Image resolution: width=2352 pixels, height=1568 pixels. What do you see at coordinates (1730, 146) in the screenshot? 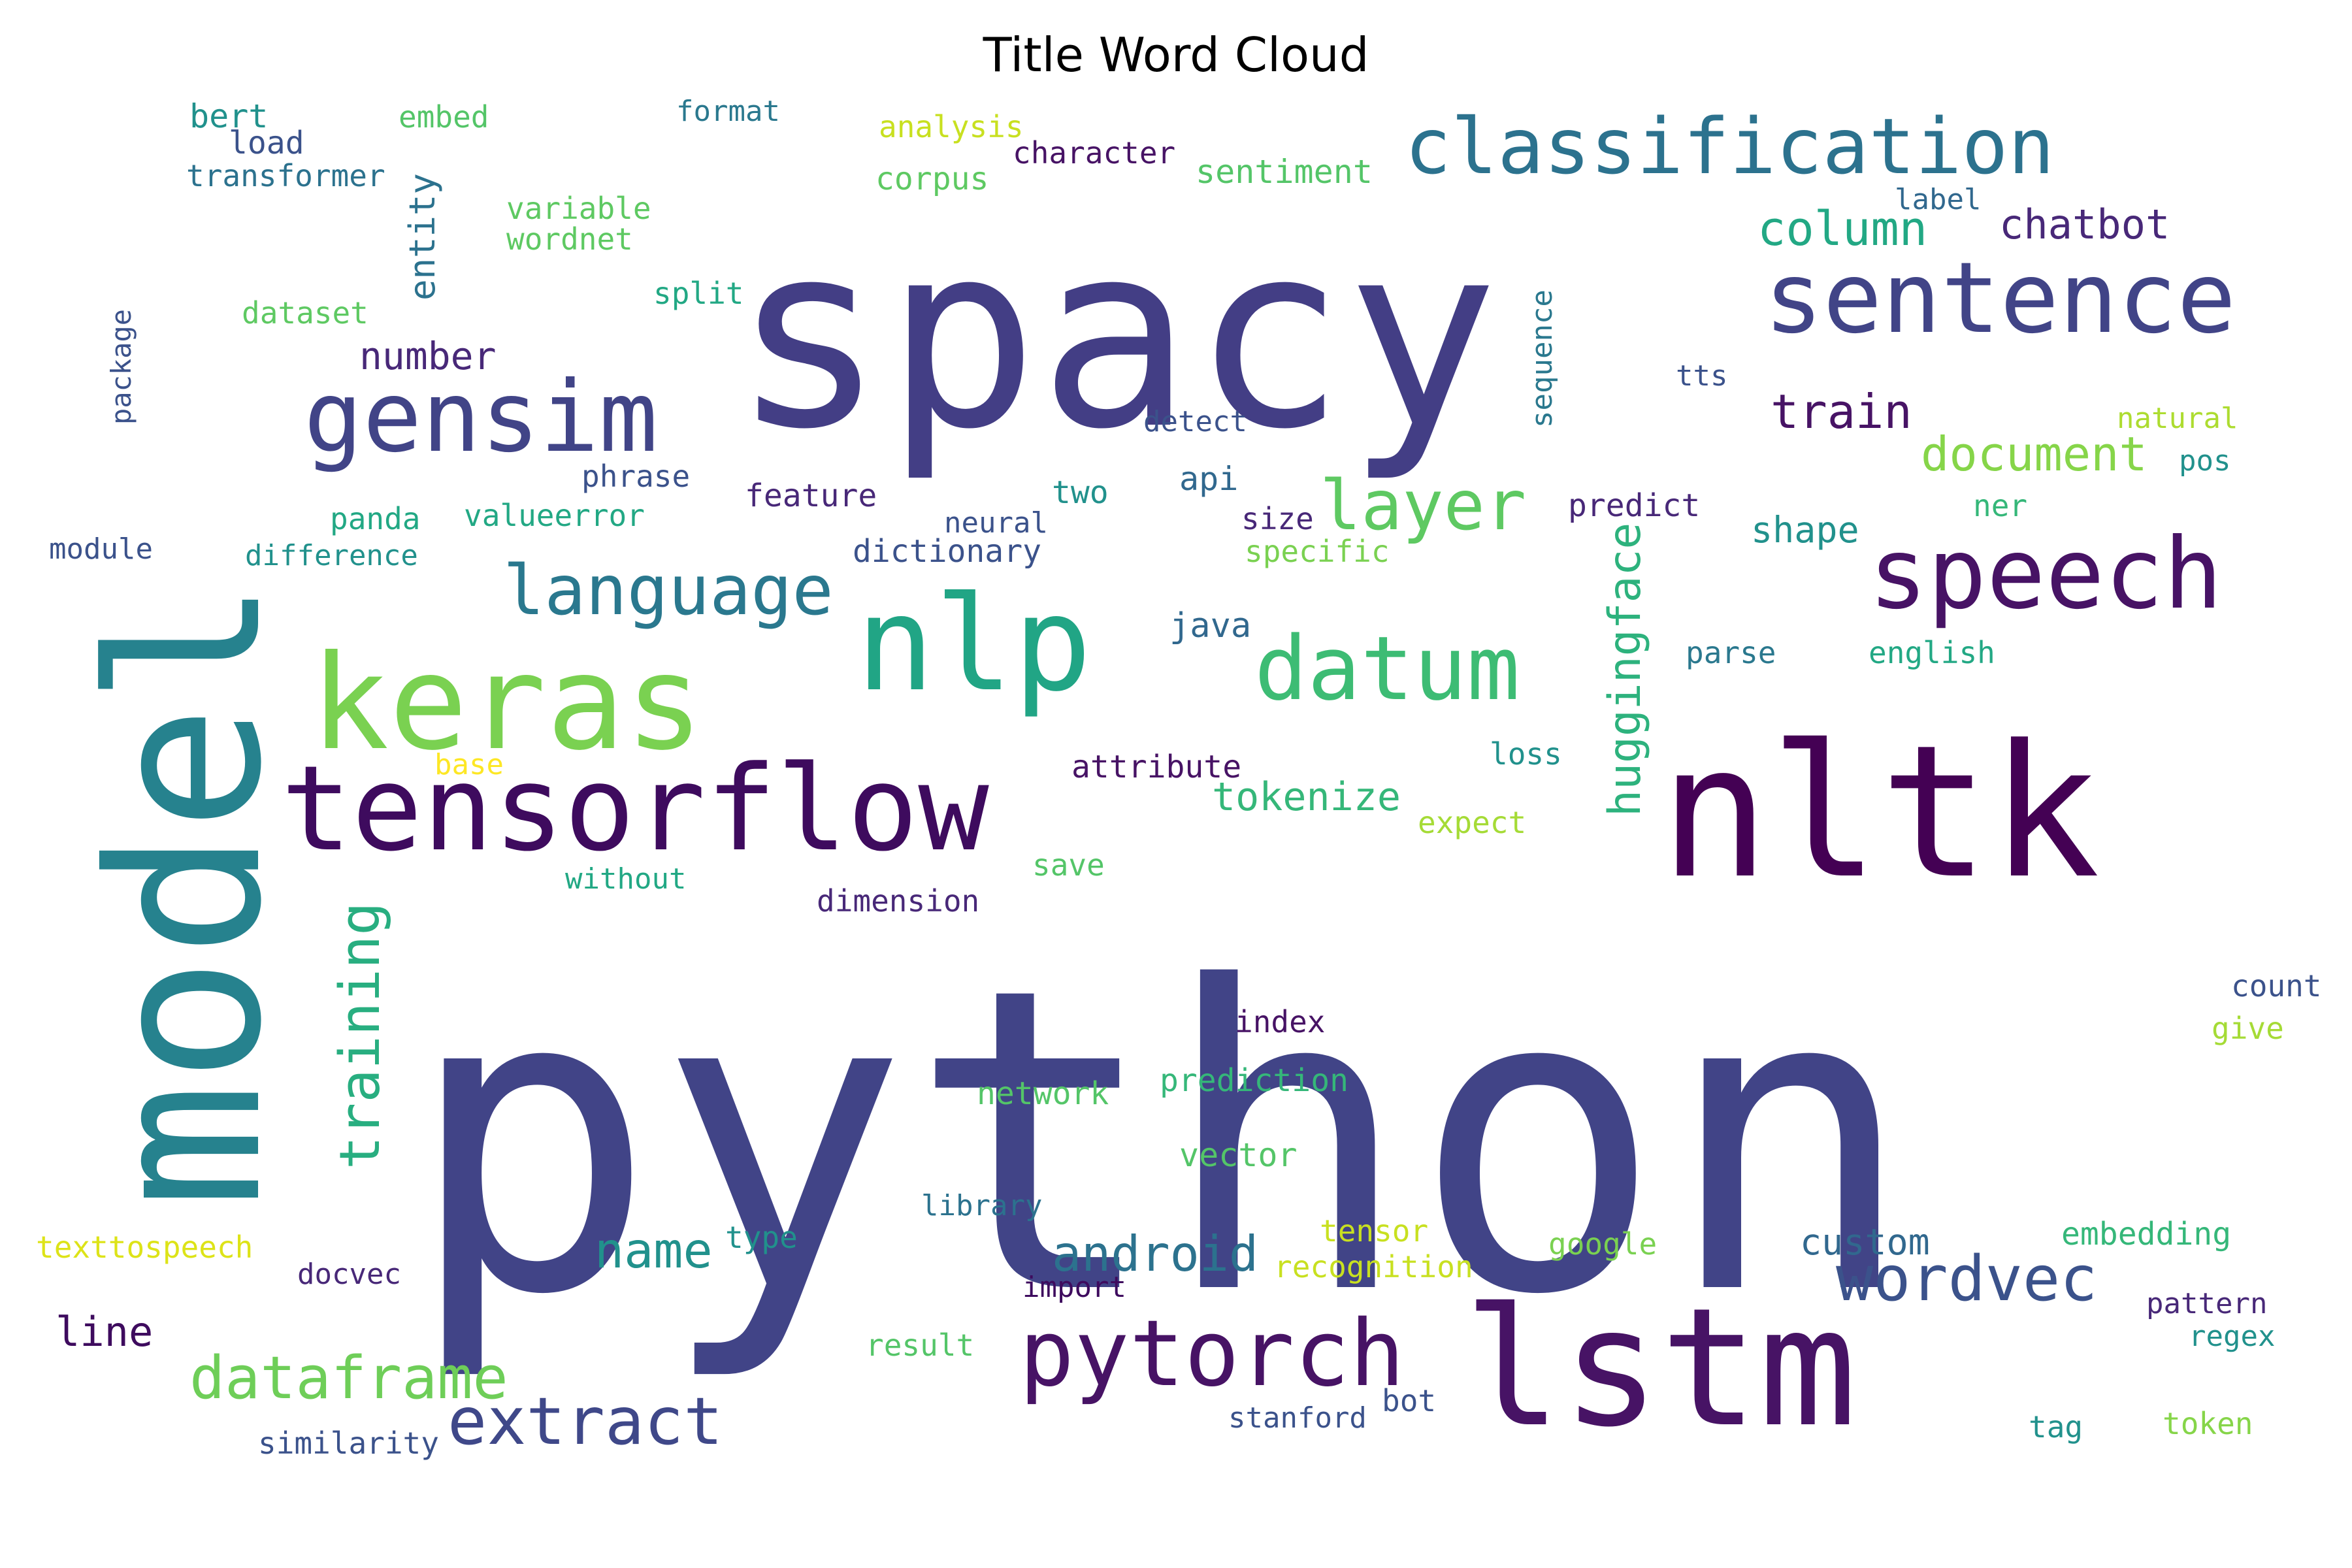
I see `word-classification: classification` at bounding box center [1730, 146].